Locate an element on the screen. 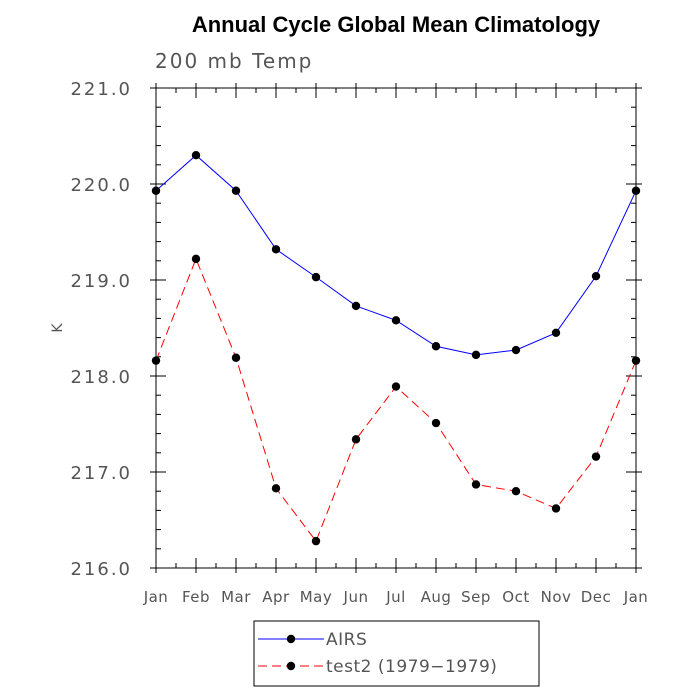  x-tick-label: Nov is located at coordinates (556, 597).